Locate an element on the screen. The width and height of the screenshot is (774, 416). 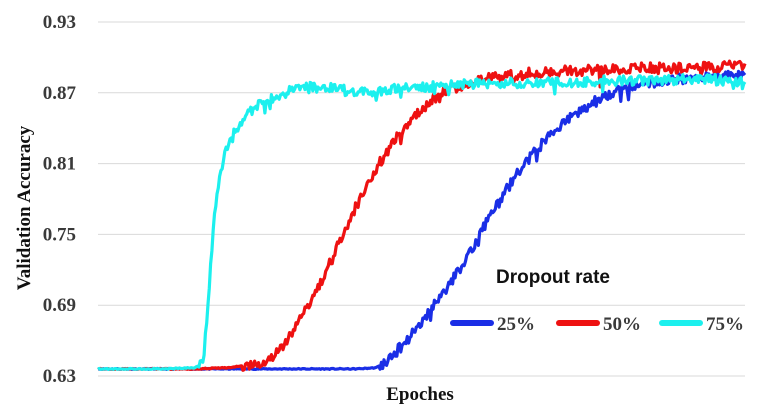
x-axis-title: Epoches is located at coordinates (420, 394).